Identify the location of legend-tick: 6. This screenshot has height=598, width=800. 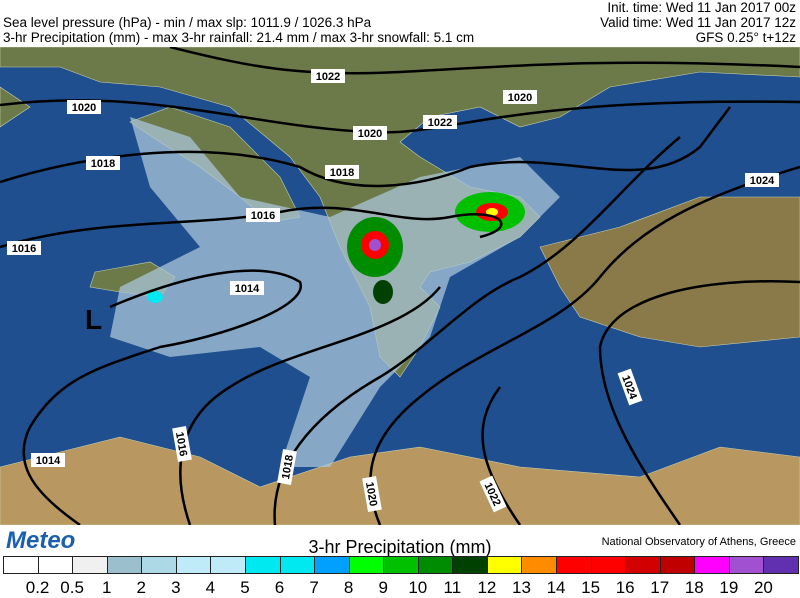
(279, 587).